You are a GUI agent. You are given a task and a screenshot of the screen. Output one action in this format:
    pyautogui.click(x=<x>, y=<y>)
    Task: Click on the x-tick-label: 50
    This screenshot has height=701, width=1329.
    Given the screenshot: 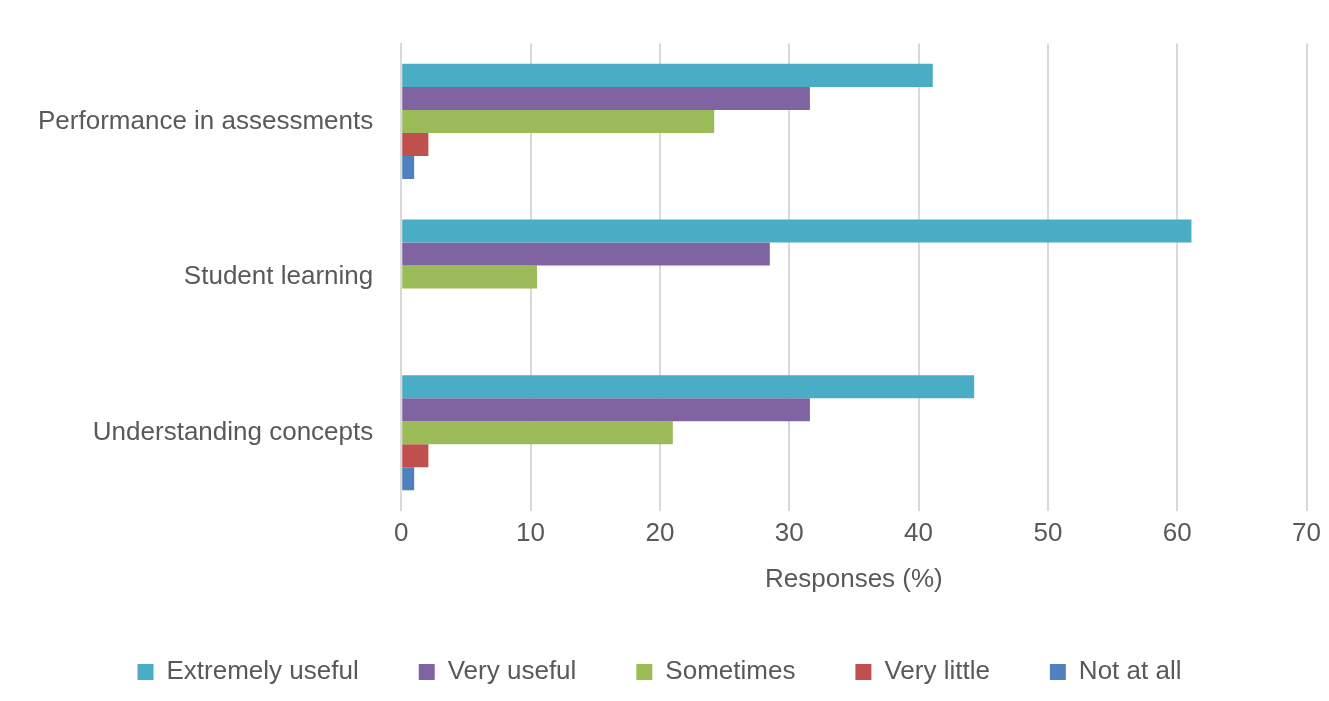 What is the action you would take?
    pyautogui.click(x=1048, y=532)
    